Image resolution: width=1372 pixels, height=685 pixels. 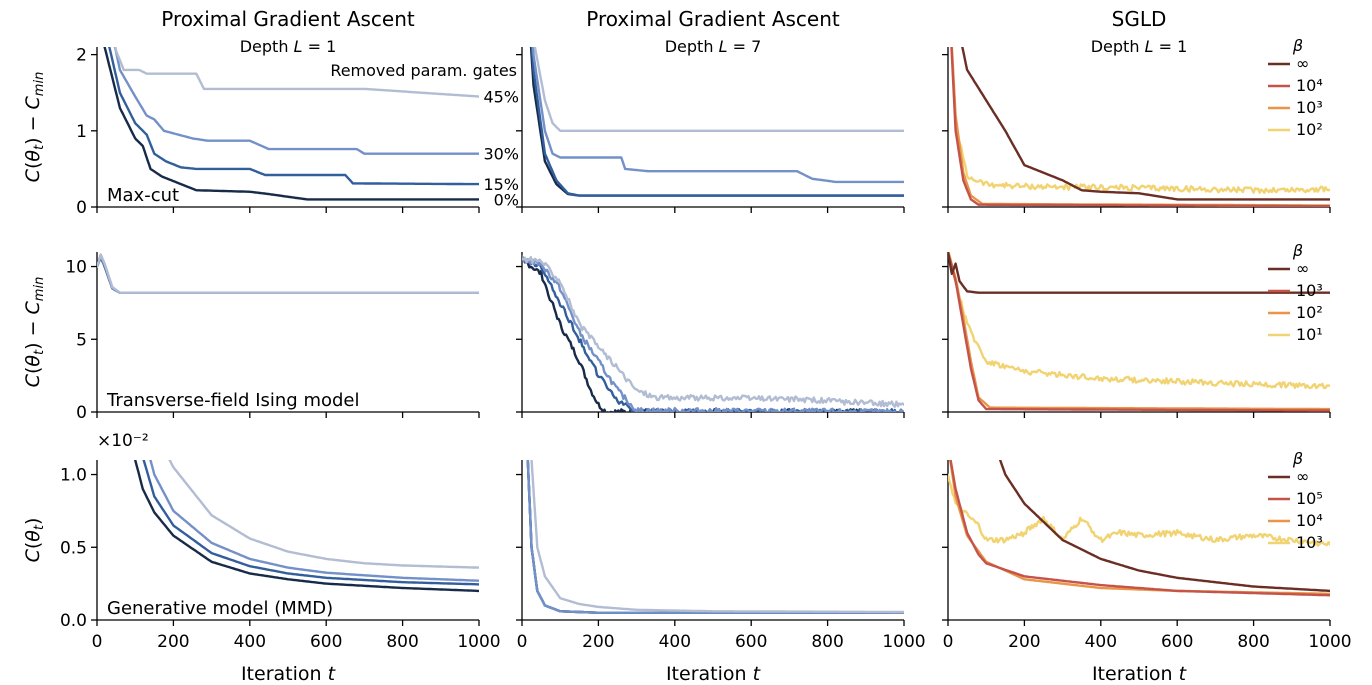 What do you see at coordinates (1309, 334) in the screenshot?
I see `legend-entry-10¹: 10¹` at bounding box center [1309, 334].